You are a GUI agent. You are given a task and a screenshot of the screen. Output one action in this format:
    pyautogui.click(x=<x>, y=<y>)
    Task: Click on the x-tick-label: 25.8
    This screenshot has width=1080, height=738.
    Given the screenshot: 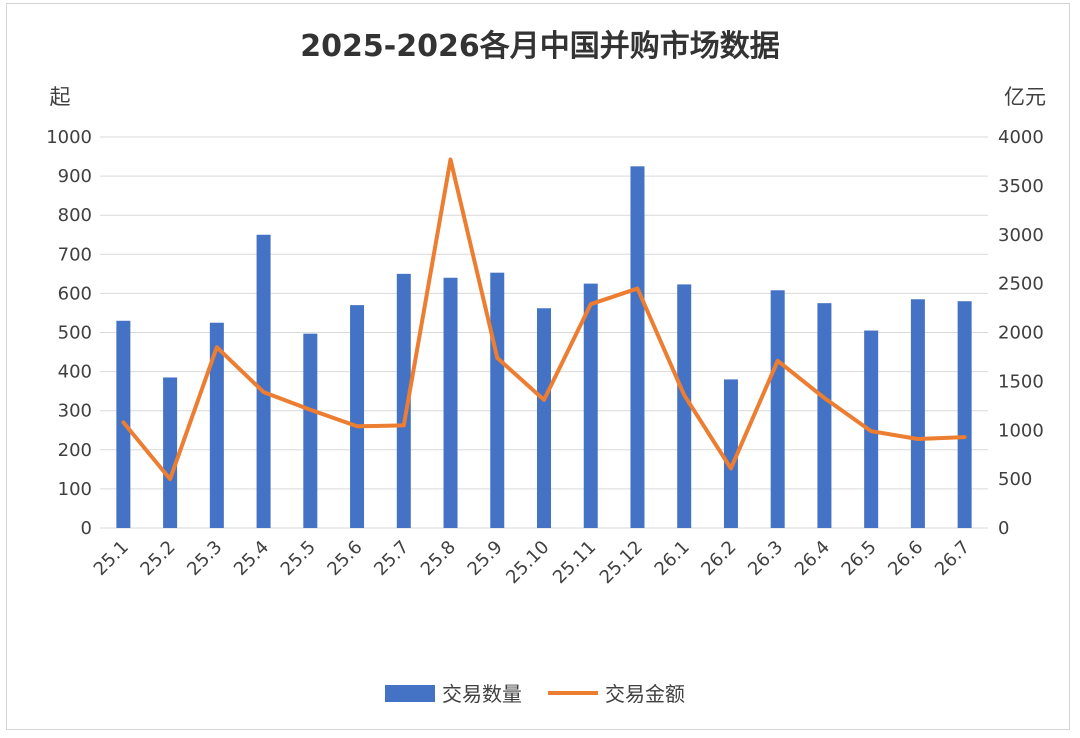 What is the action you would take?
    pyautogui.click(x=438, y=558)
    